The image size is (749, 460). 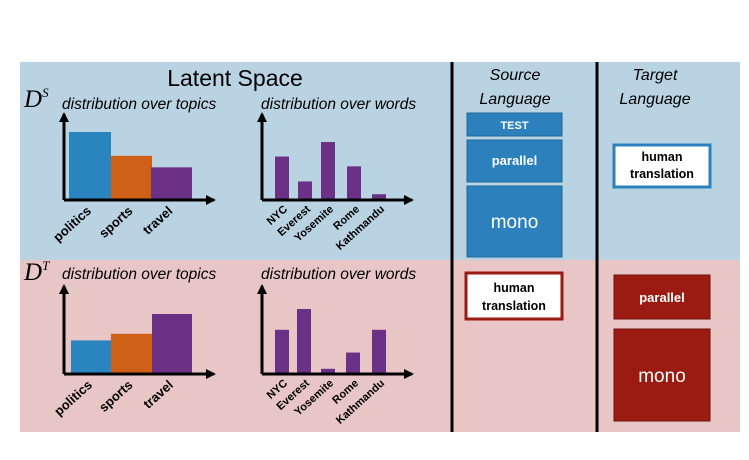 I want to click on source-superscript: S, so click(x=45, y=92).